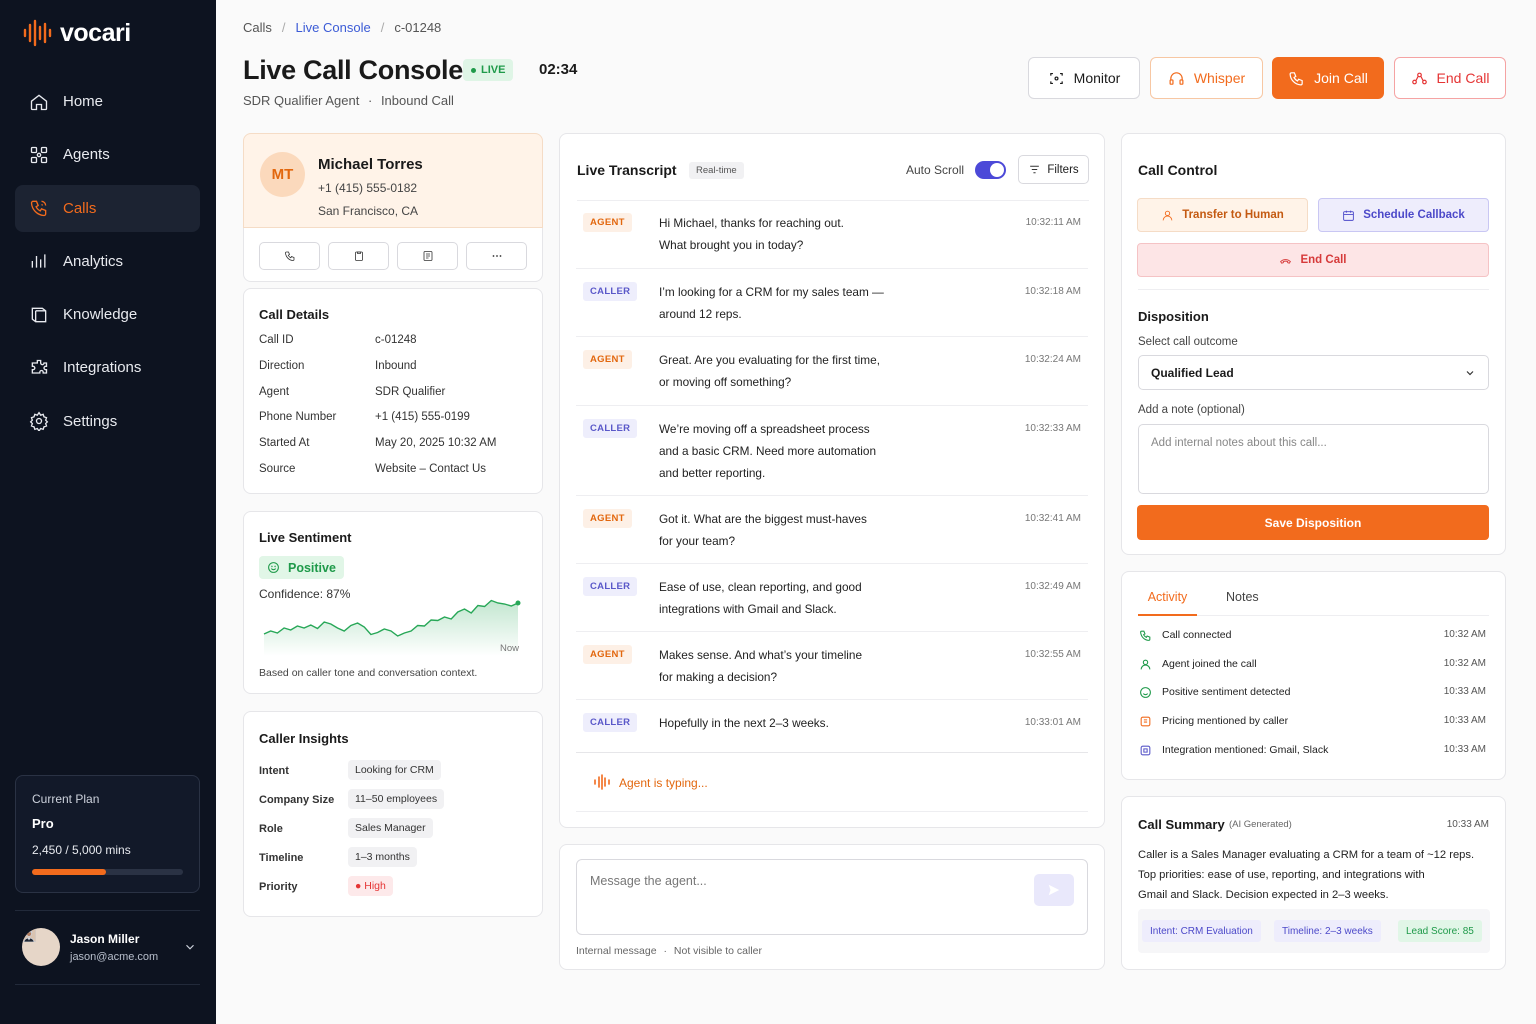 The width and height of the screenshot is (1536, 1024). I want to click on sidebar-item-integrations: Integrations, so click(107, 367).